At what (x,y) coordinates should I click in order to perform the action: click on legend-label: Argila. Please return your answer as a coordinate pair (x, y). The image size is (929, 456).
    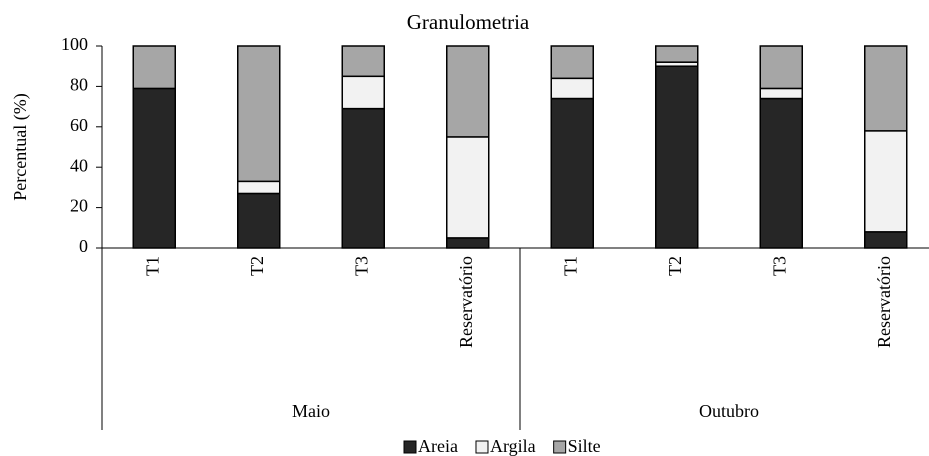
    Looking at the image, I should click on (513, 446).